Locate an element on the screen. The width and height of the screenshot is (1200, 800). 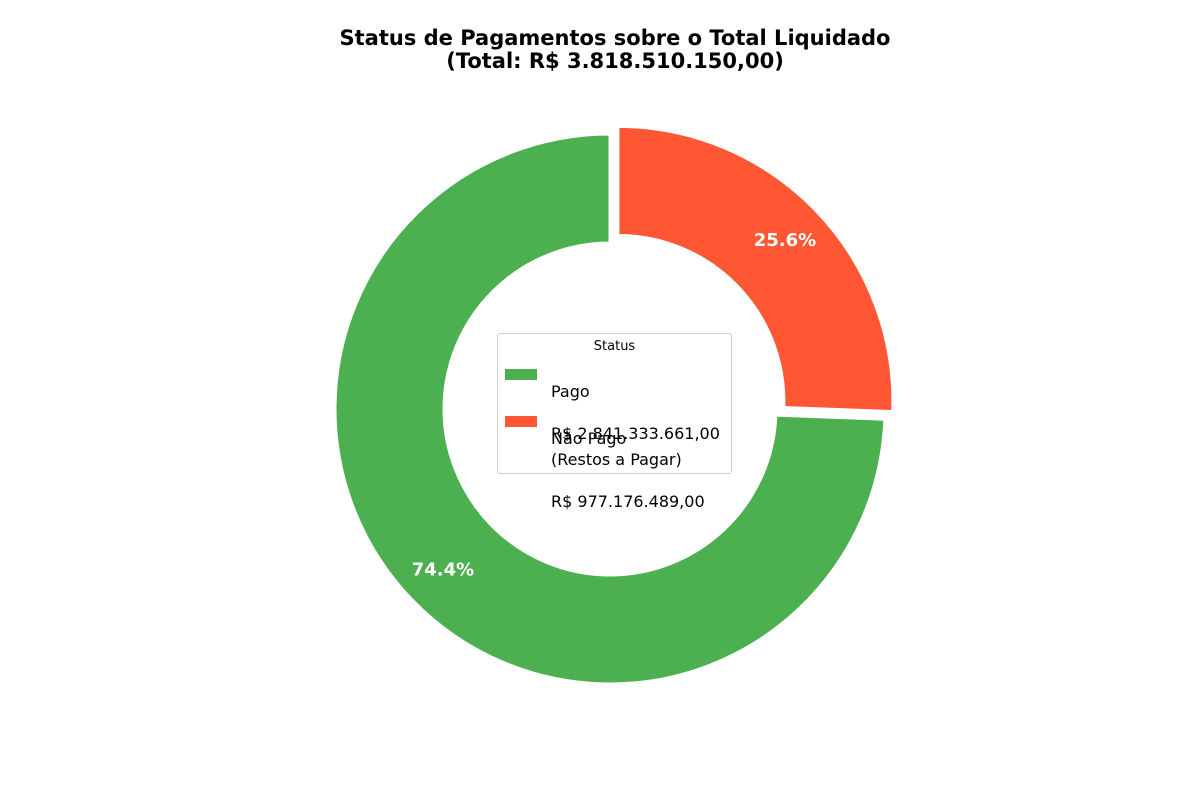
percent-label-0: 25.6% is located at coordinates (785, 240).